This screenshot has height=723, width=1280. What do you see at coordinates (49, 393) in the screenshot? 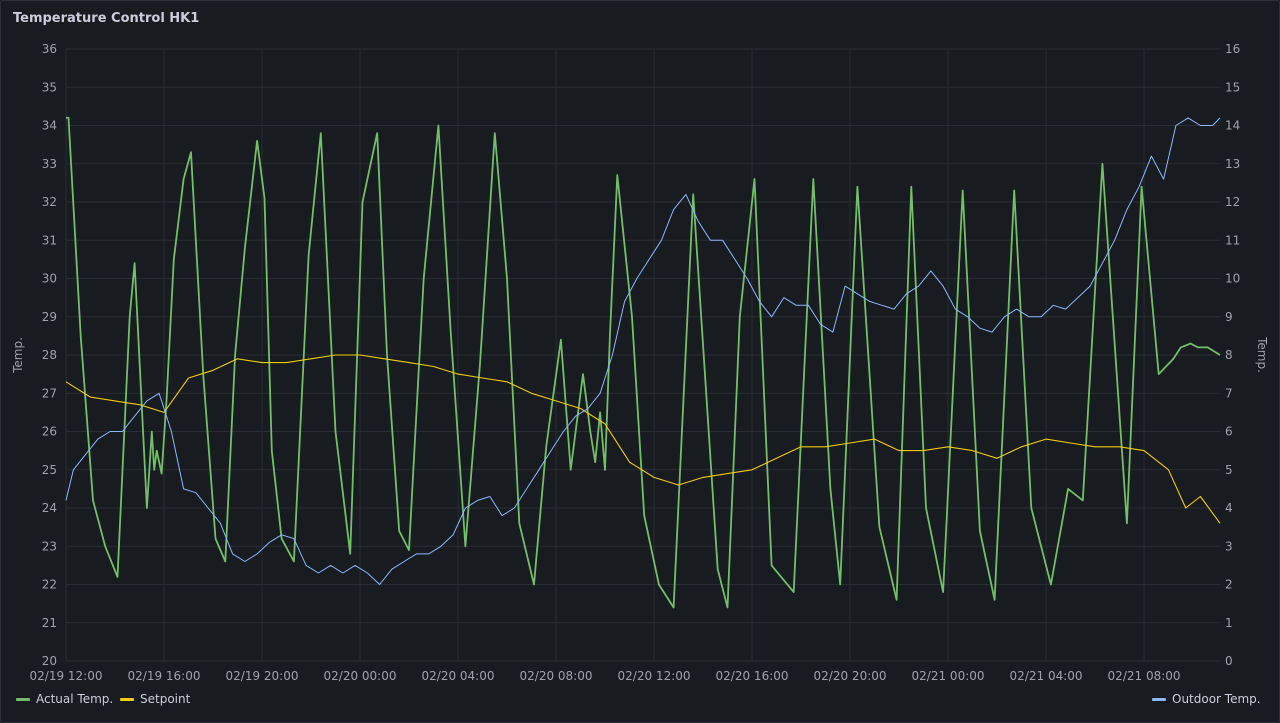
I see `left-tick-label: 27` at bounding box center [49, 393].